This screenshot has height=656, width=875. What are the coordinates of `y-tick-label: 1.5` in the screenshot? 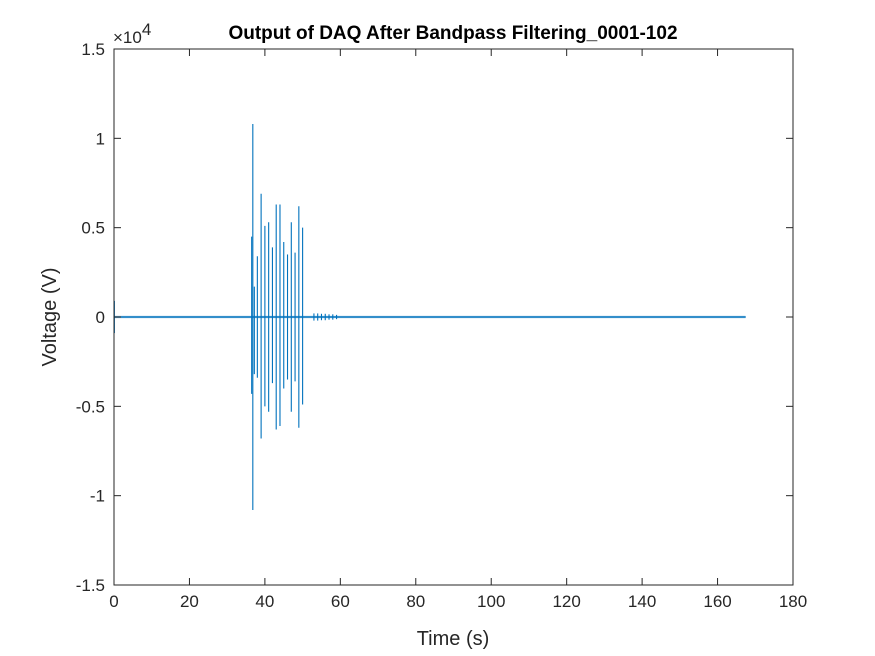 It's located at (93, 49).